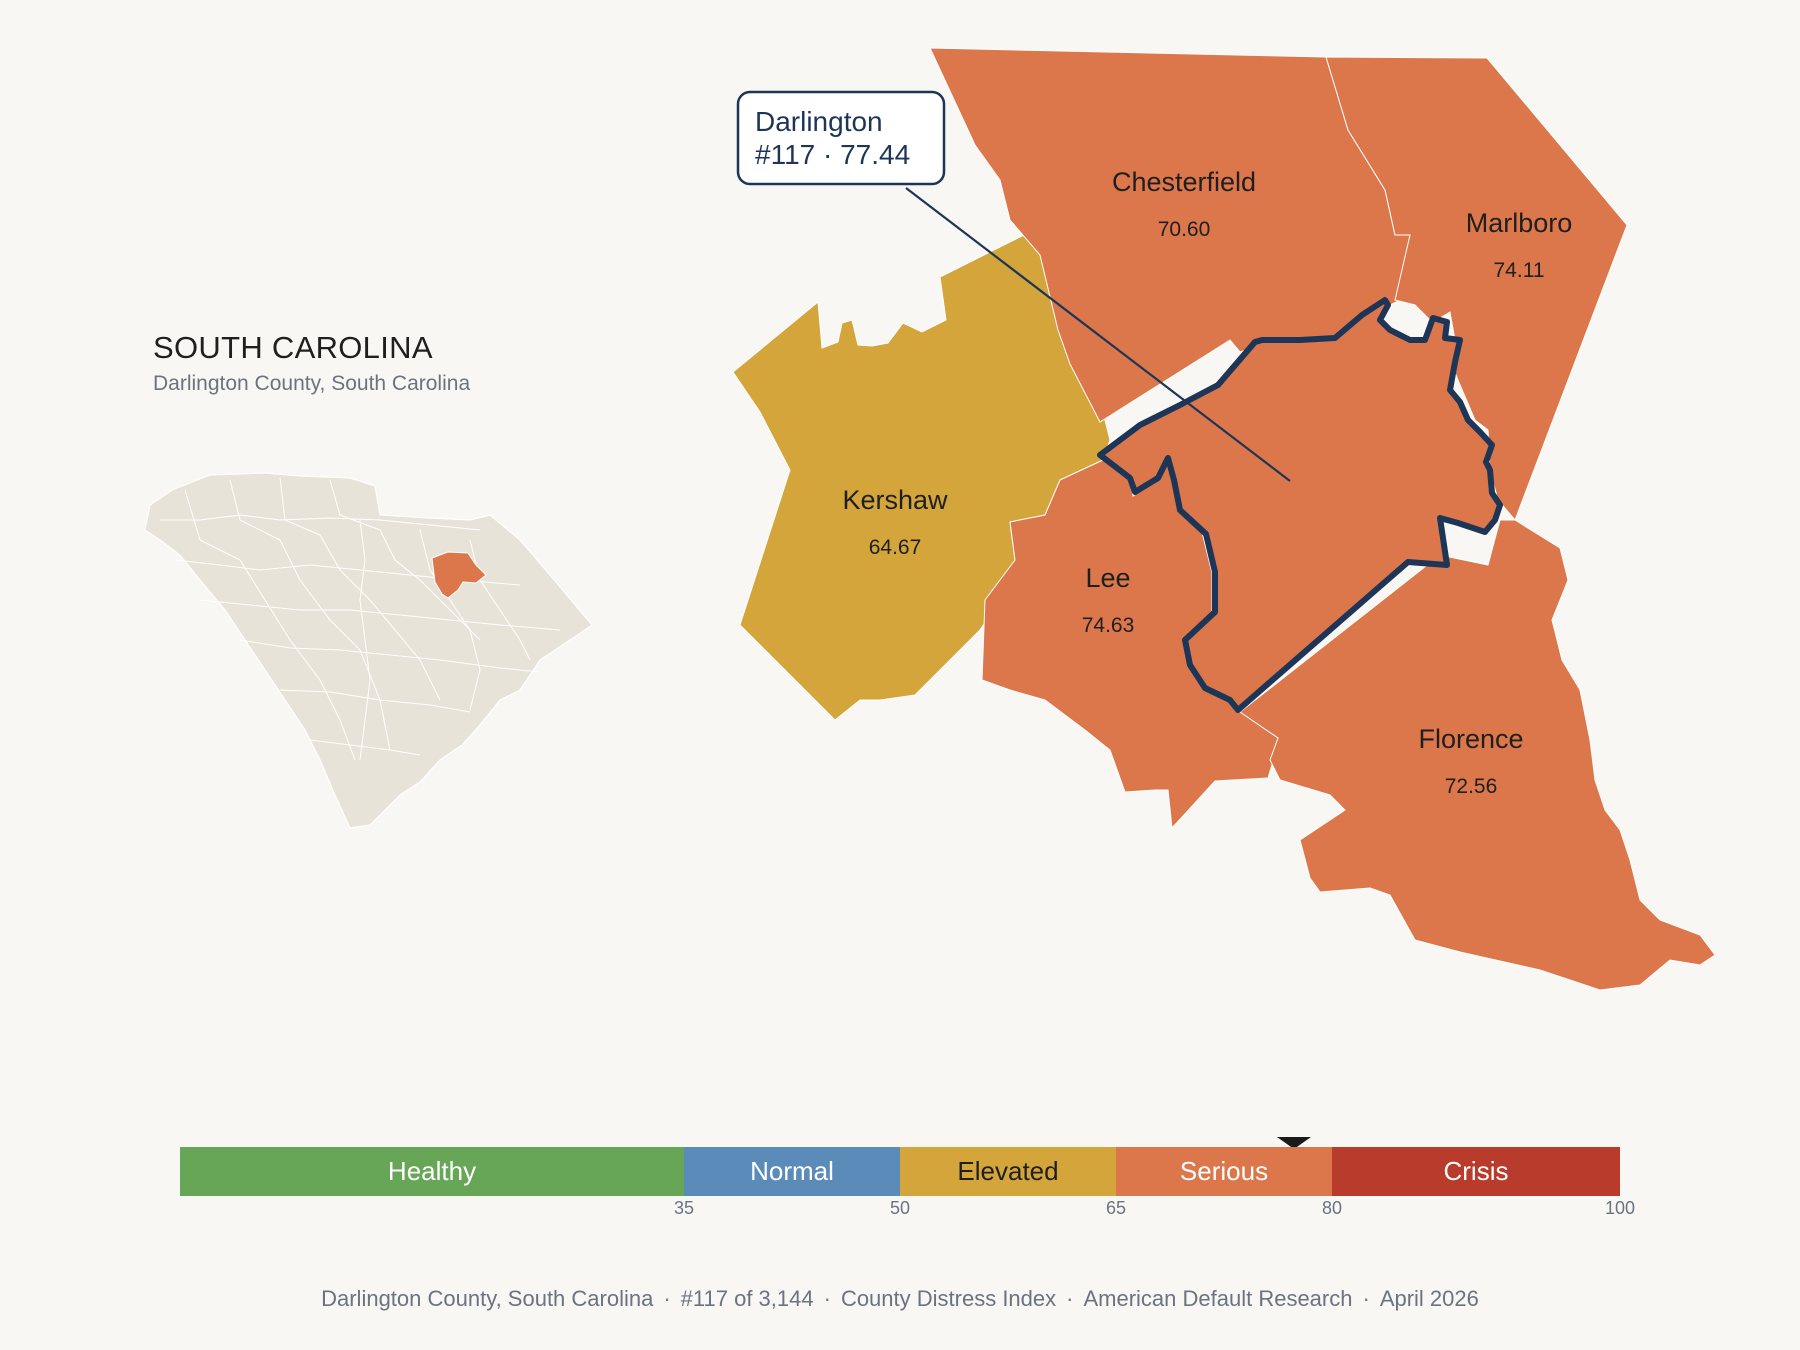 This screenshot has width=1800, height=1350. What do you see at coordinates (1107, 578) in the screenshot?
I see `county-name-lee: Lee` at bounding box center [1107, 578].